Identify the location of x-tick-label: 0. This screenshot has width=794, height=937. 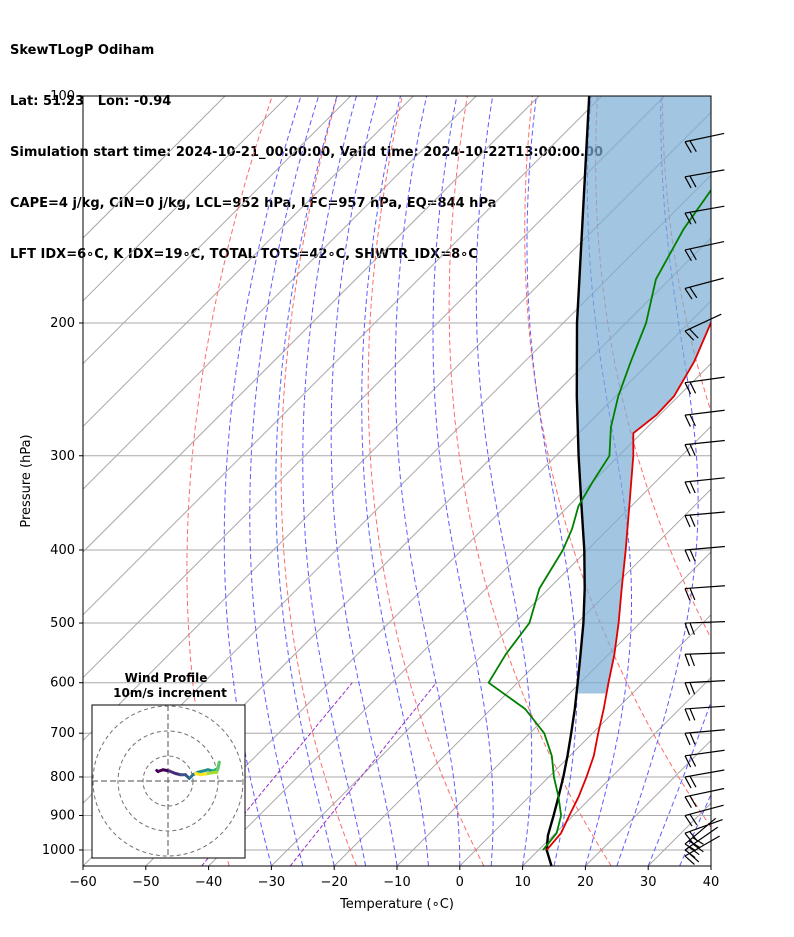
(460, 882).